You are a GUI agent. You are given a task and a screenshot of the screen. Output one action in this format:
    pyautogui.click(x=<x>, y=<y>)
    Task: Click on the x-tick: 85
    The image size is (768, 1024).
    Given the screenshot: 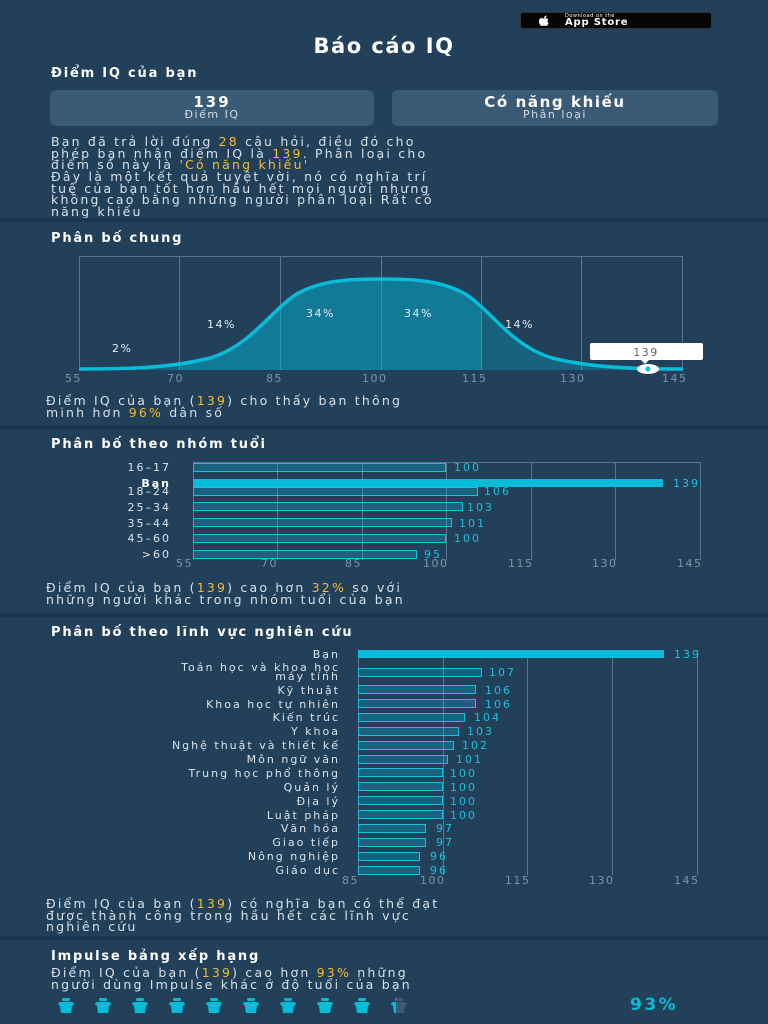 What is the action you would take?
    pyautogui.click(x=274, y=378)
    